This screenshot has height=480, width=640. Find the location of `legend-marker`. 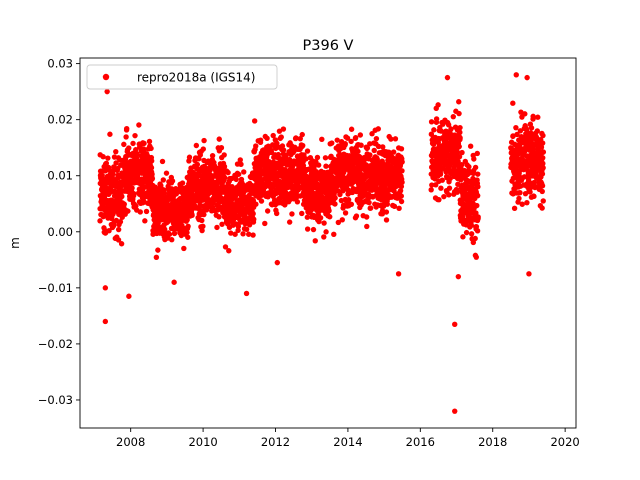

legend-marker is located at coordinates (106, 77).